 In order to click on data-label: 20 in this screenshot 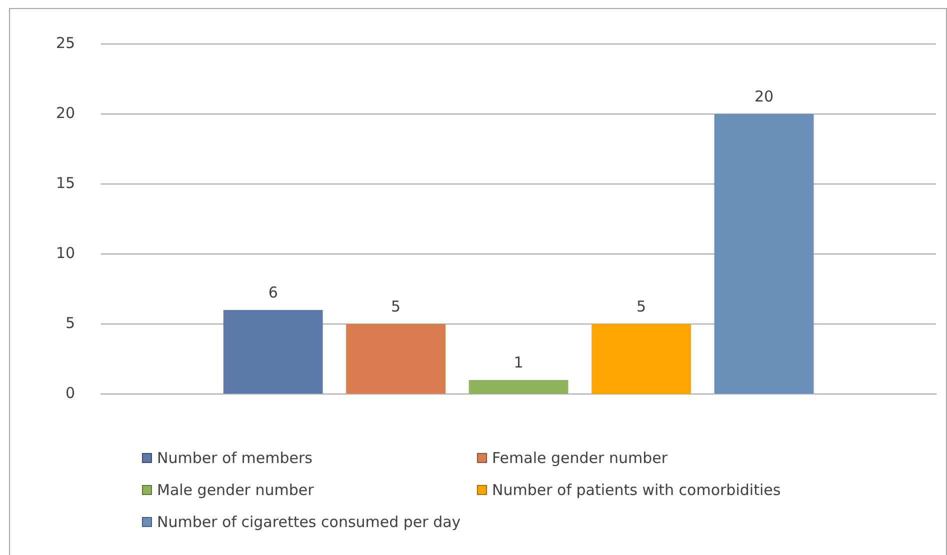, I will do `click(764, 96)`.